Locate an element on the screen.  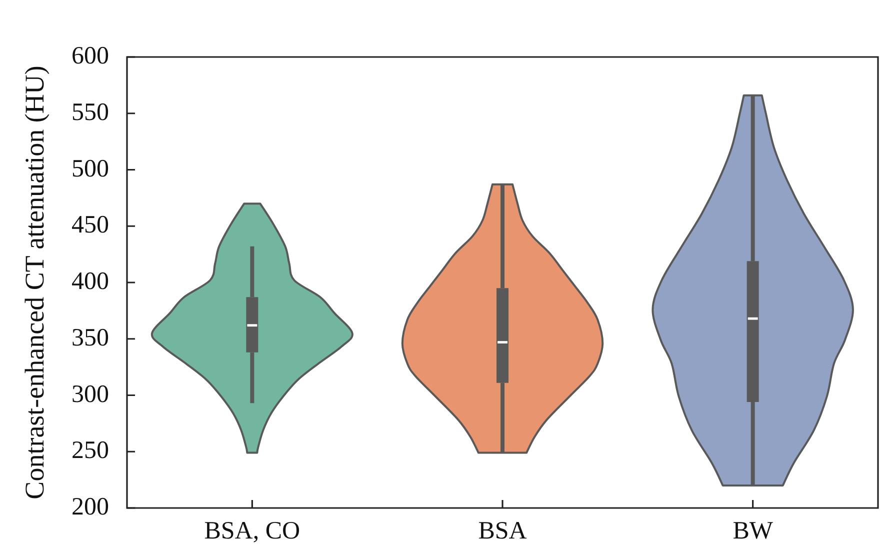
y-tick-label: 250 is located at coordinates (90, 450).